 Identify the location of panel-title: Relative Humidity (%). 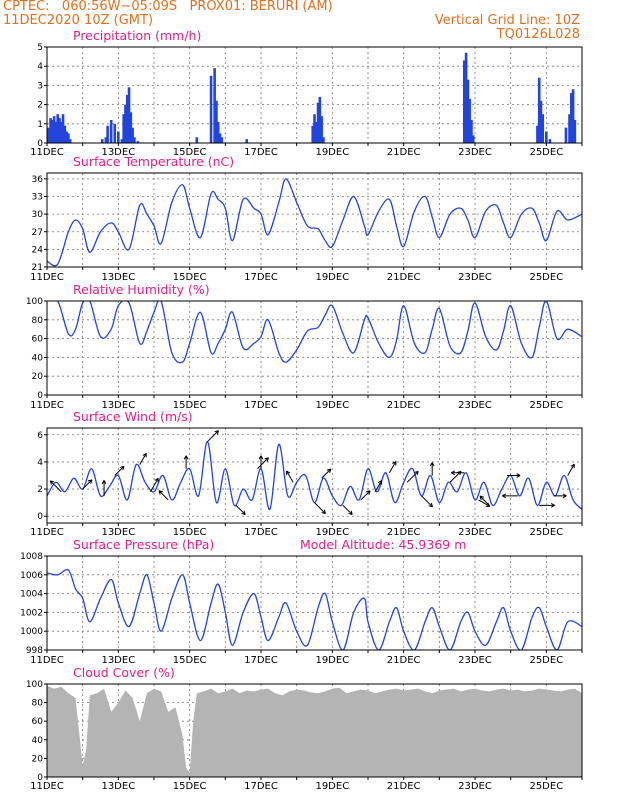
(141, 289).